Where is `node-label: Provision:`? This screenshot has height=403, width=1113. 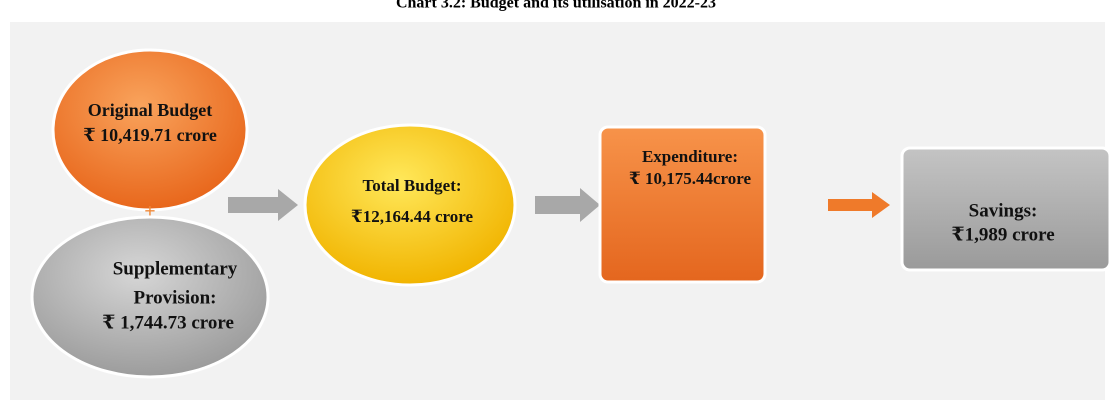
node-label: Provision: is located at coordinates (174, 297).